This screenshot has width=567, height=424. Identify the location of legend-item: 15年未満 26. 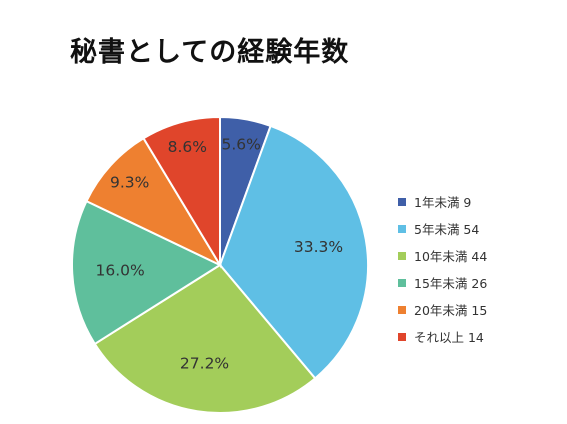
(442, 282).